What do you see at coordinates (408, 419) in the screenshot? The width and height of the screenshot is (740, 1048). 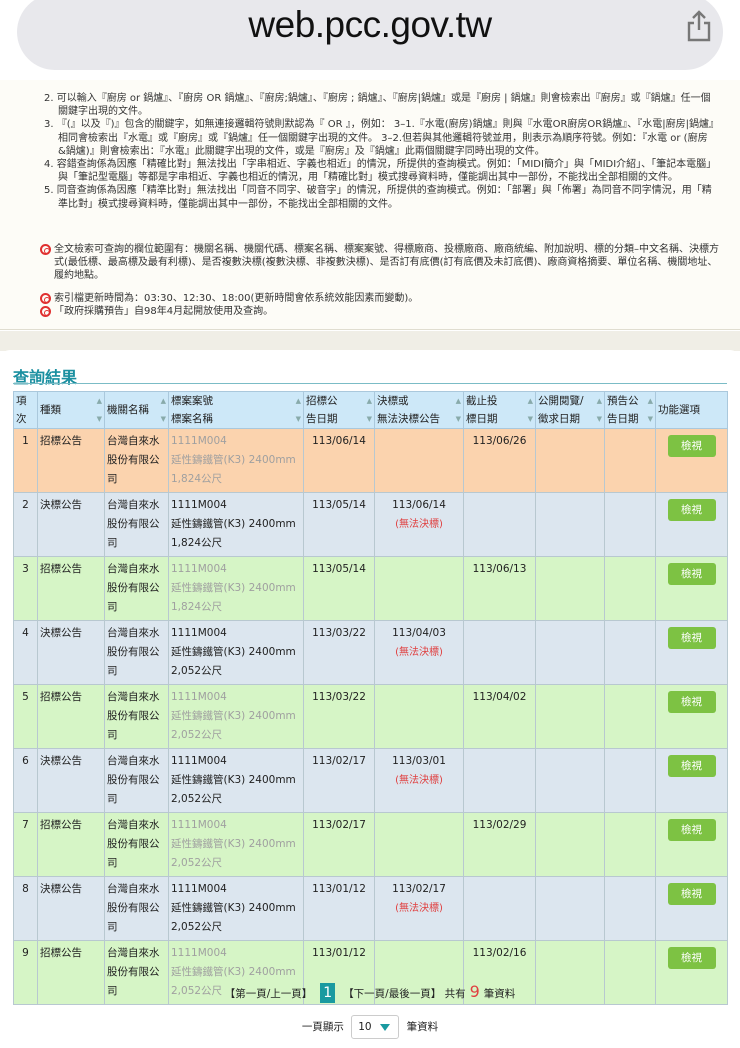 I see `header-label: 無法決標公告` at bounding box center [408, 419].